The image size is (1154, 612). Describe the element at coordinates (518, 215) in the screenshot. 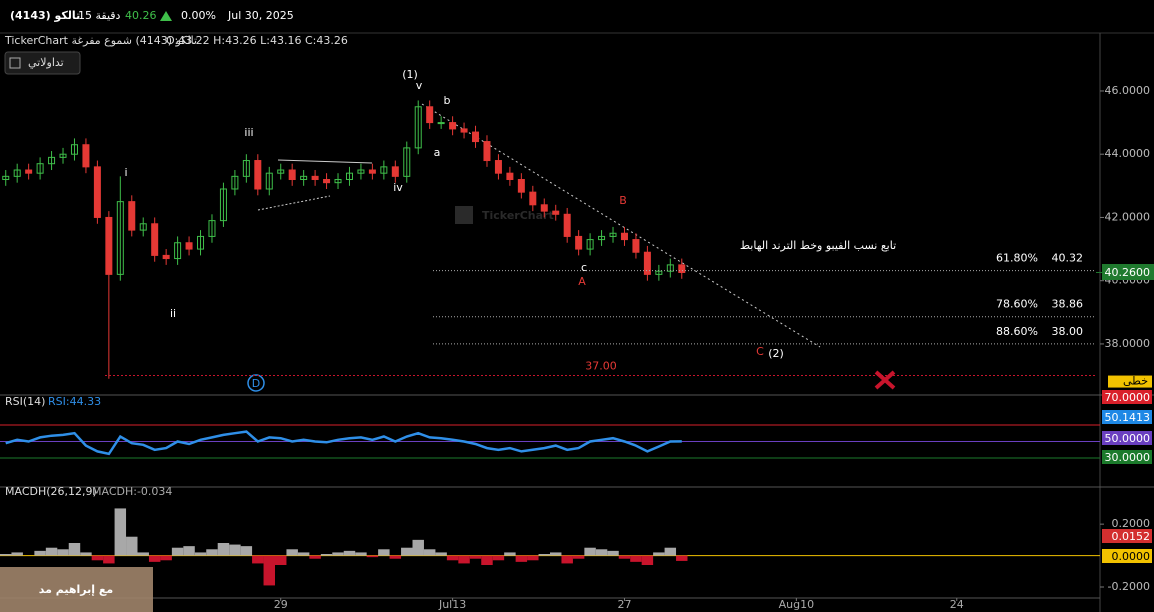

I see `watermark: TickerChart` at that location.